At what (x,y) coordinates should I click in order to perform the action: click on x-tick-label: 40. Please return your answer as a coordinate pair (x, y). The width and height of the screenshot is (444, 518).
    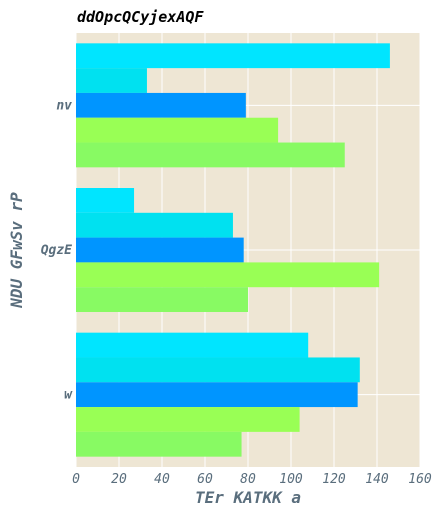
    Looking at the image, I should click on (162, 479).